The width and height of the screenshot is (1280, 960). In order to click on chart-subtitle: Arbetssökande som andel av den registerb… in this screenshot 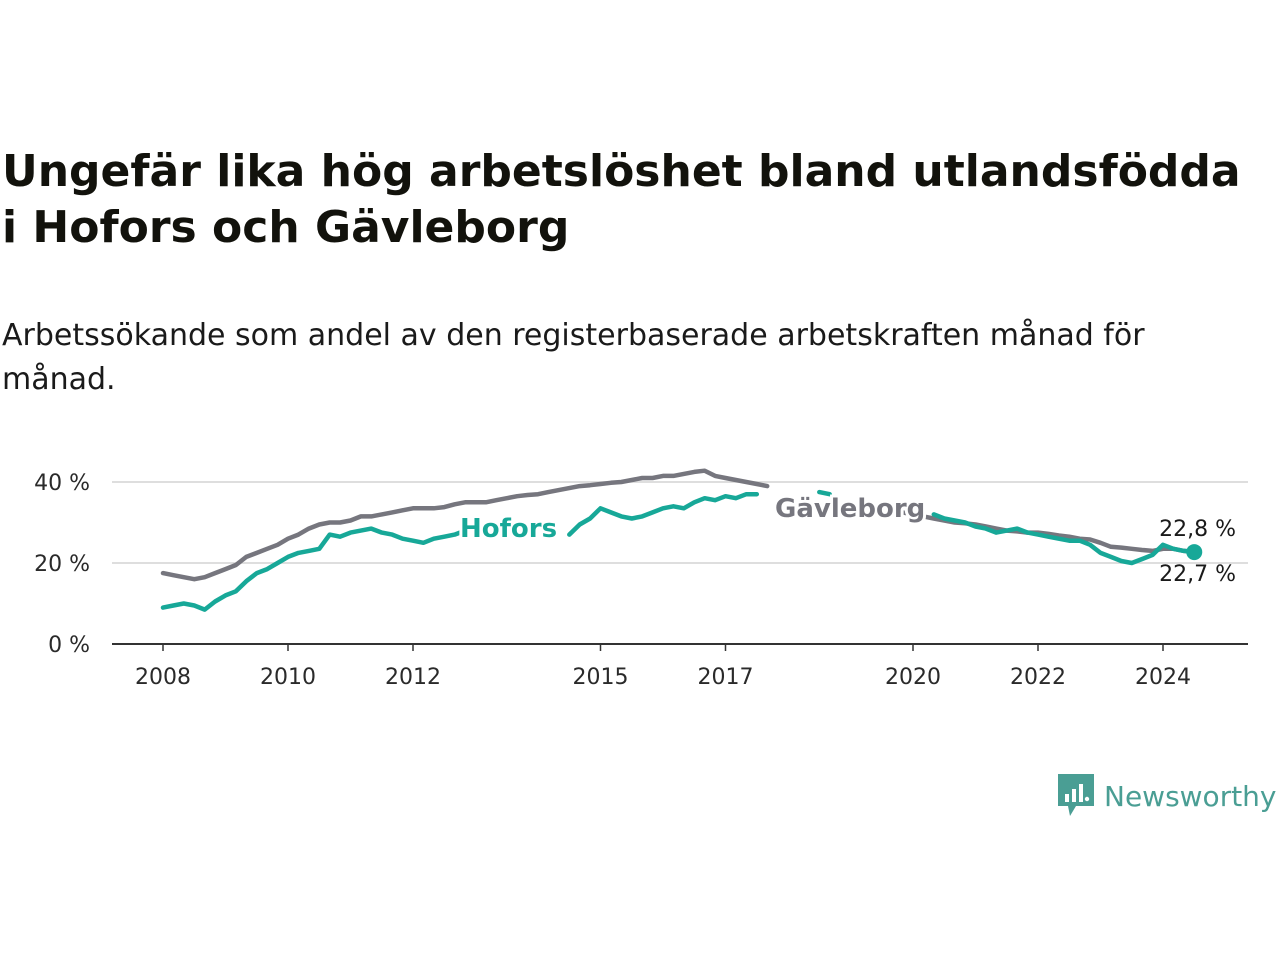, I will do `click(573, 357)`.